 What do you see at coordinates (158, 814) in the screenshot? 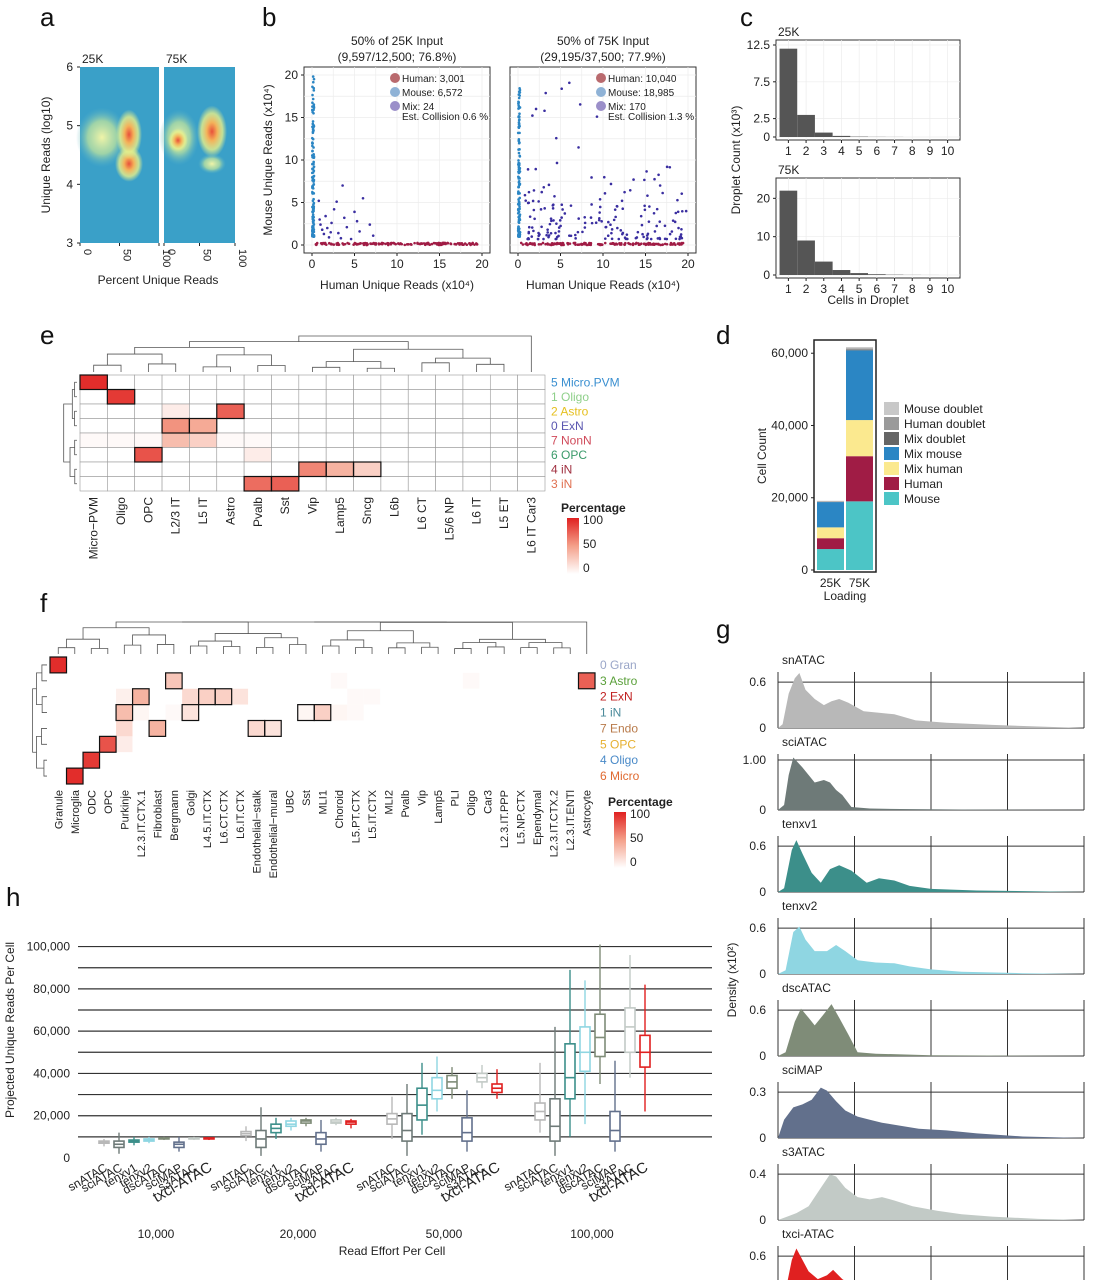
I see `column-label: Fibroblast` at bounding box center [158, 814].